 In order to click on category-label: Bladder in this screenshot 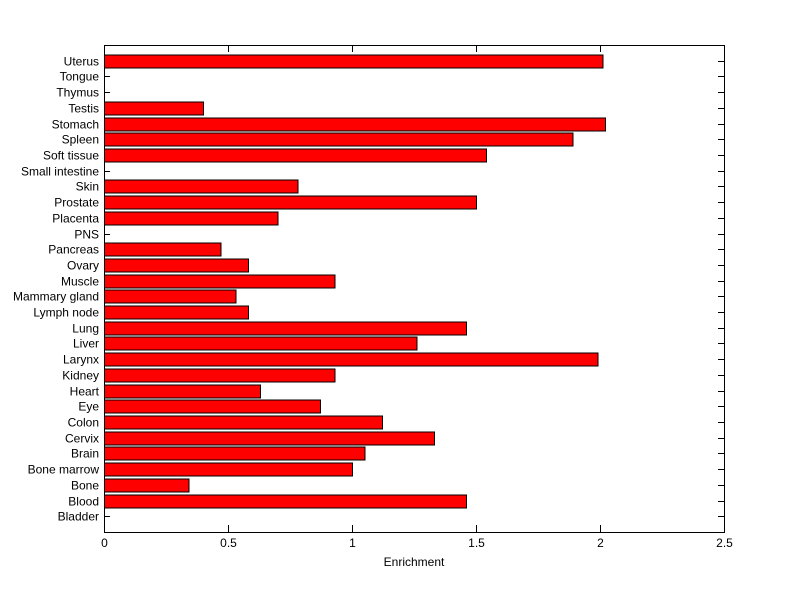, I will do `click(78, 517)`.